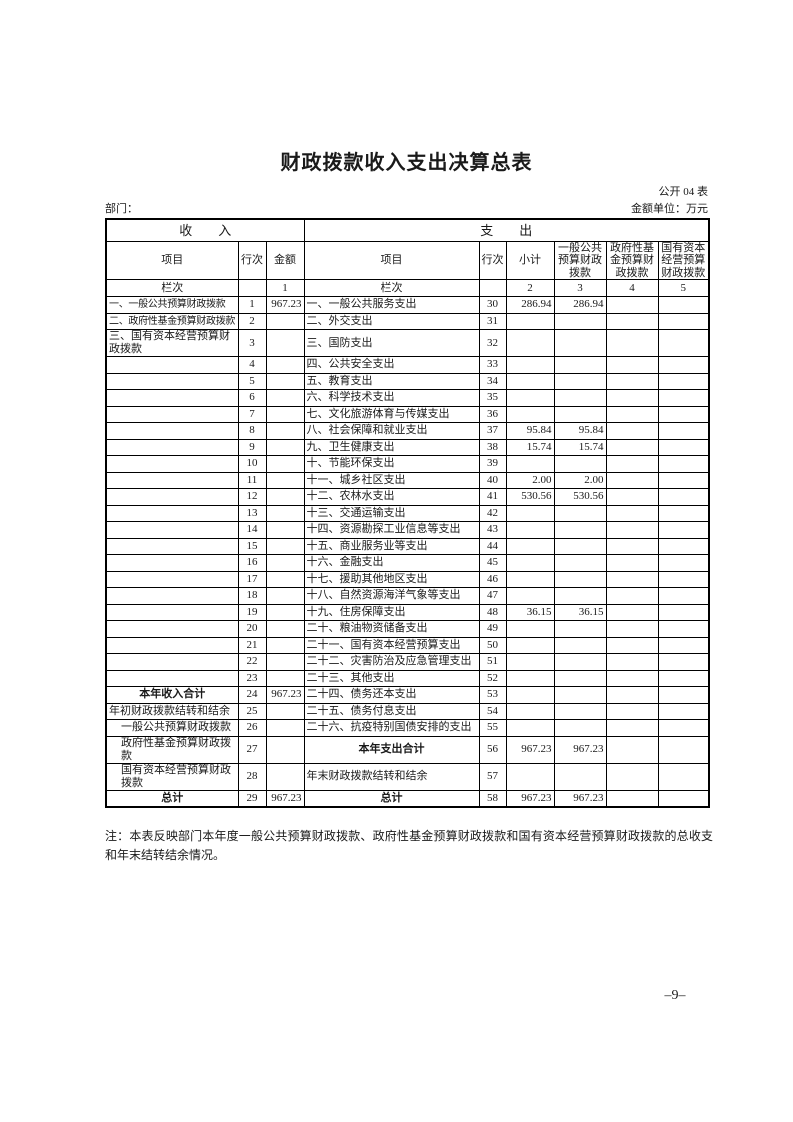 This screenshot has height=1122, width=793. What do you see at coordinates (391, 711) in the screenshot?
I see `expense-item-cell: 二十五、债务付息支出` at bounding box center [391, 711].